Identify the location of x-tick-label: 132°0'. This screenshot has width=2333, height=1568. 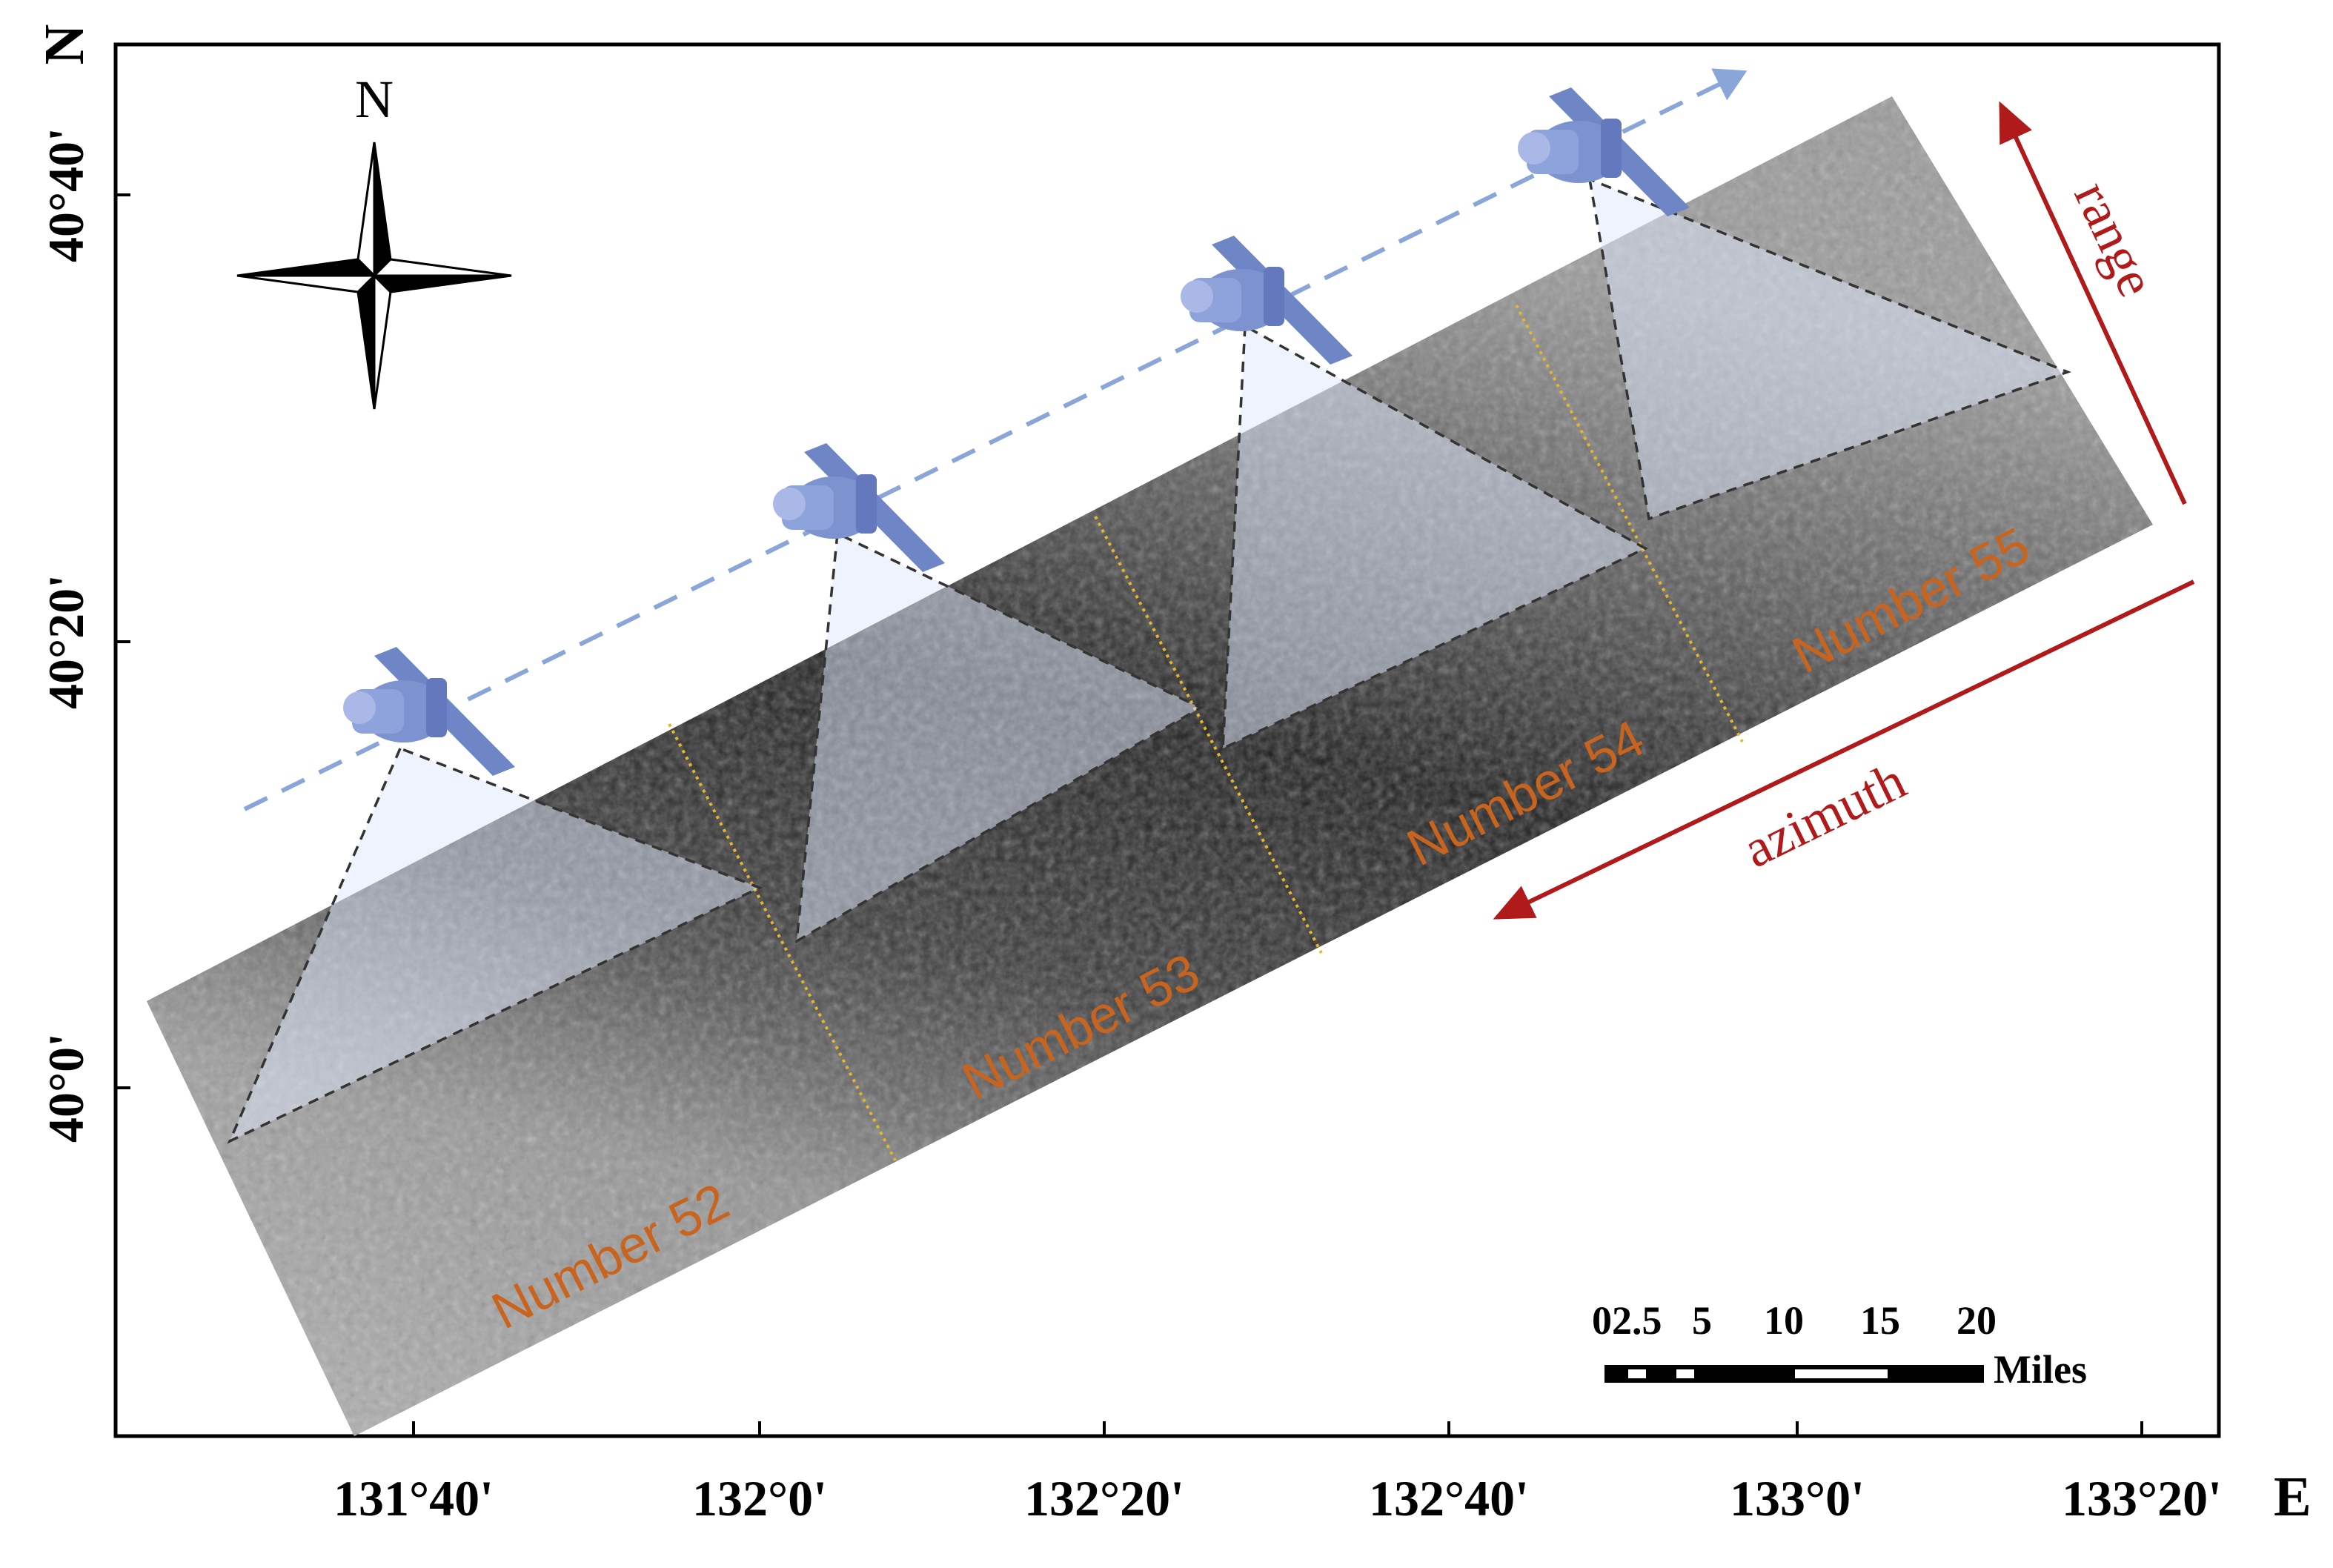
(759, 1498).